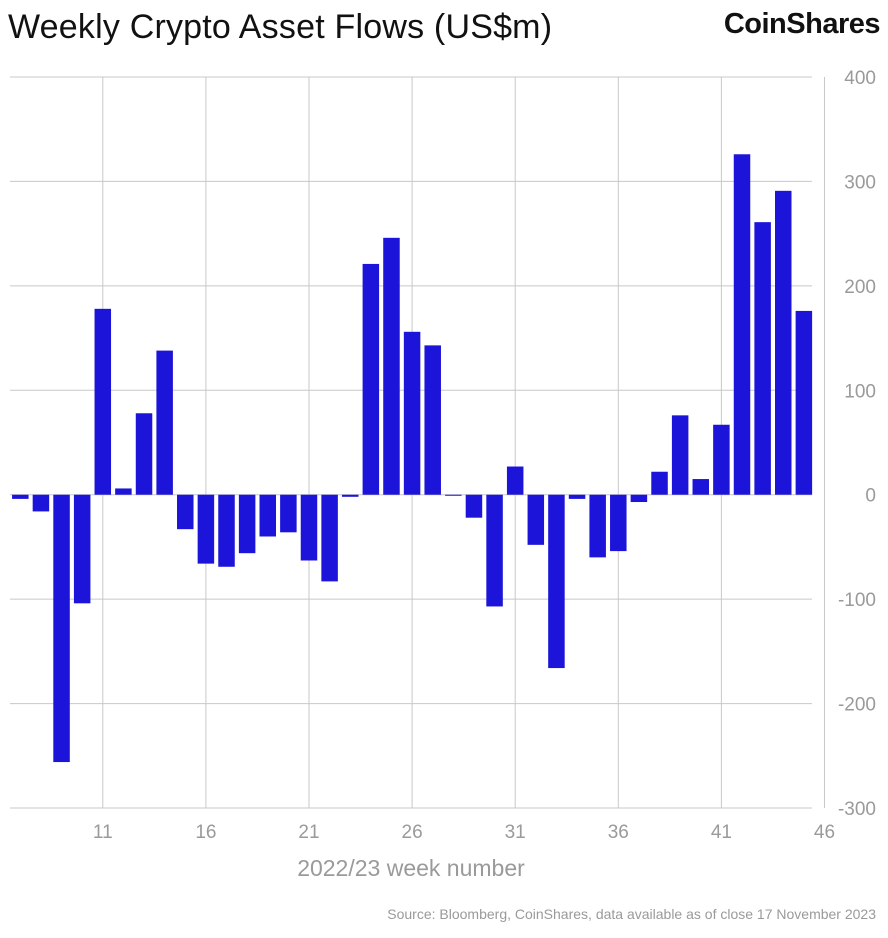 The image size is (888, 938). What do you see at coordinates (857, 809) in the screenshot?
I see `y-tick-label: -300` at bounding box center [857, 809].